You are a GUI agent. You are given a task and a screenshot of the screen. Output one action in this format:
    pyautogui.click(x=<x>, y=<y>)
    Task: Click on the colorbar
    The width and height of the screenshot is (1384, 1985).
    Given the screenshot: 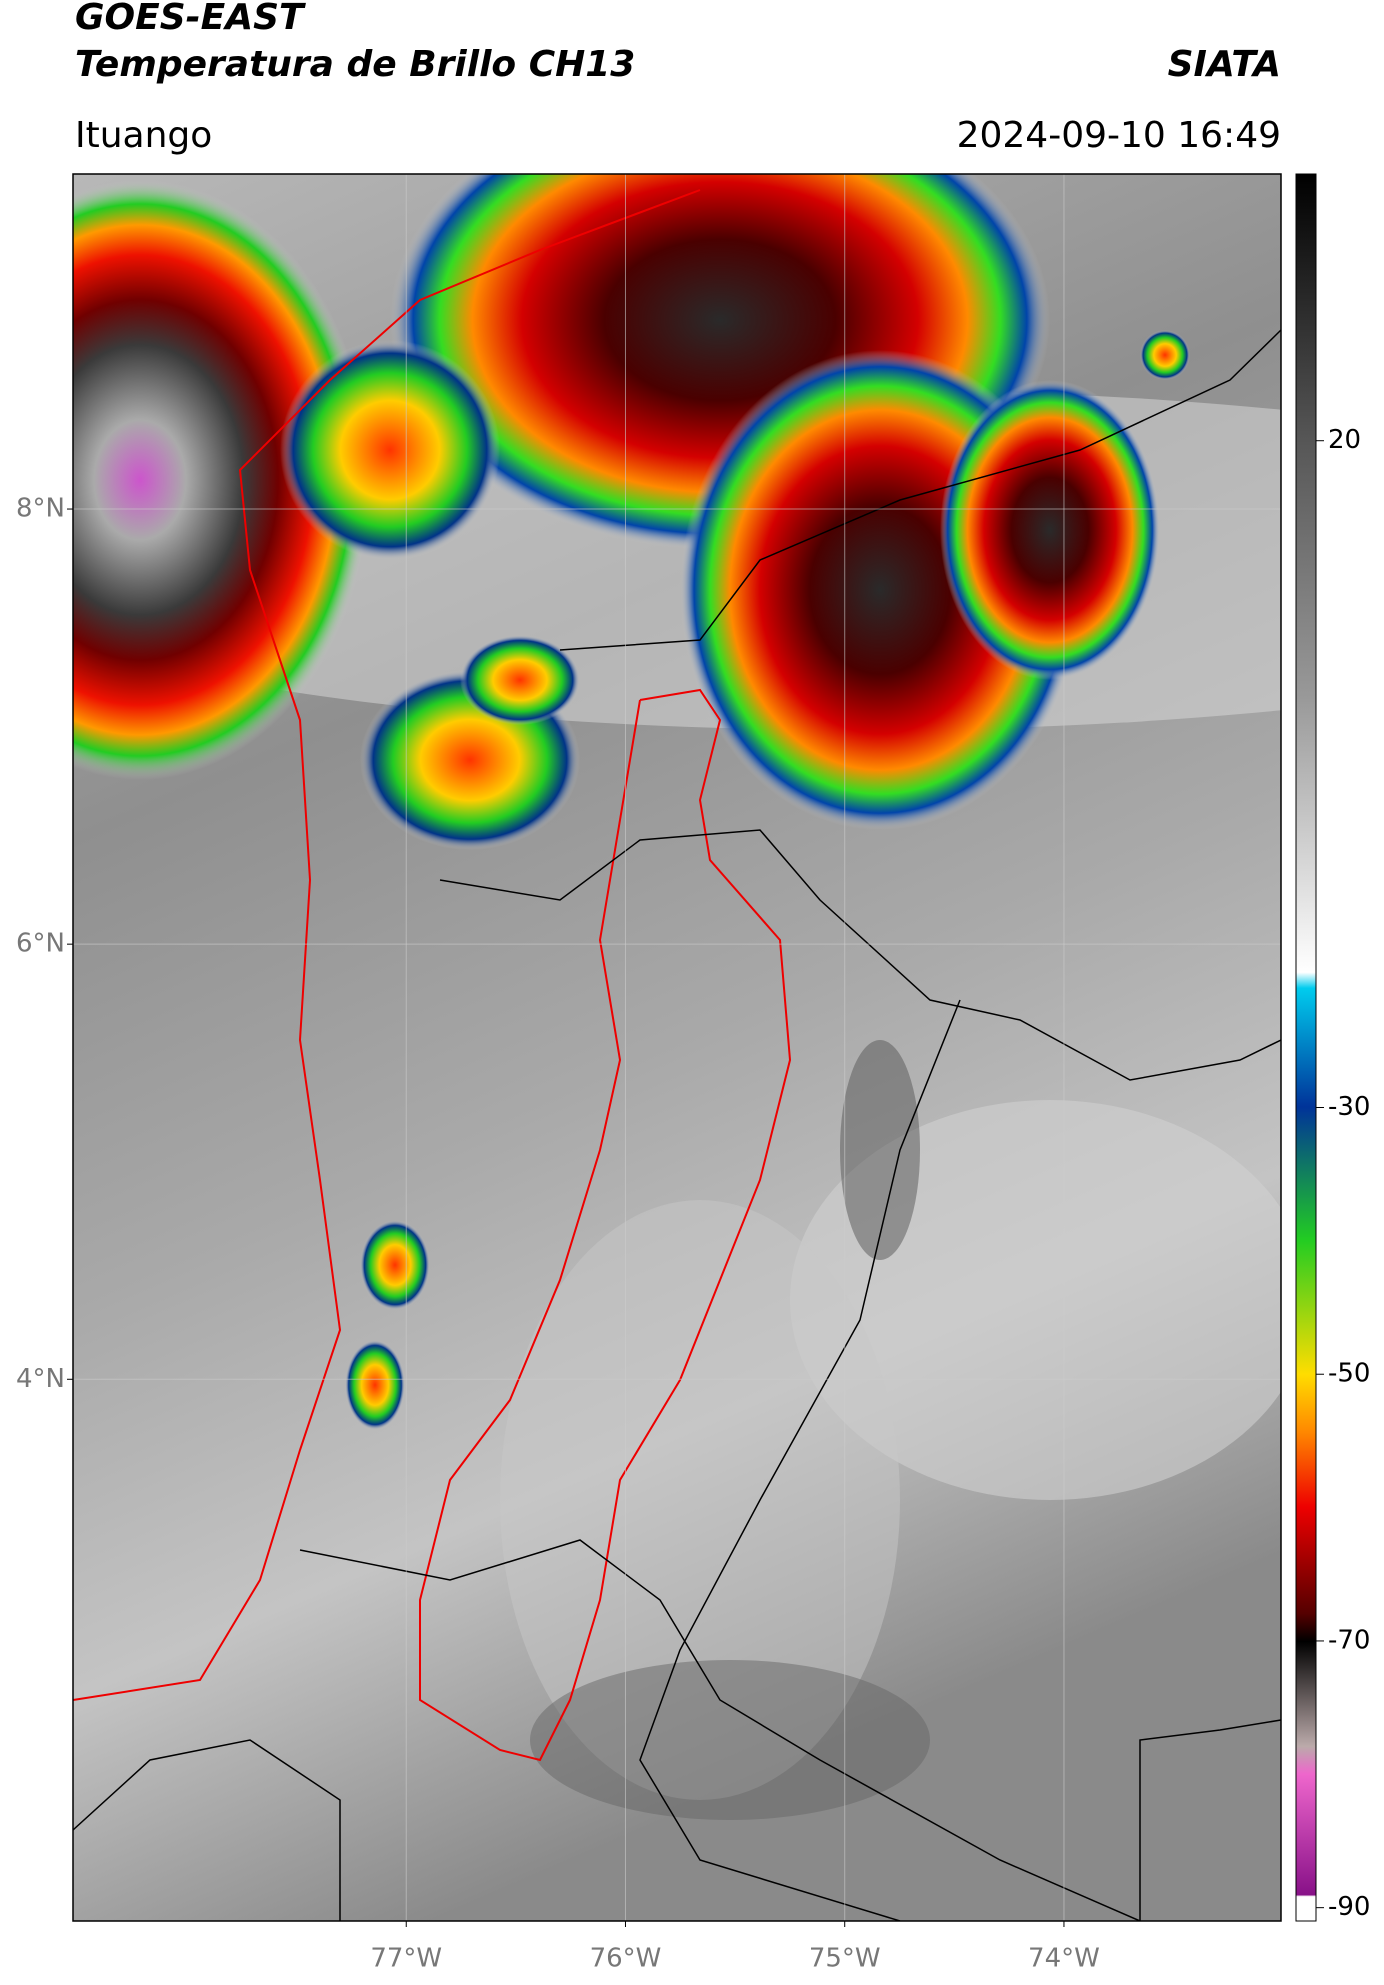 What is the action you would take?
    pyautogui.click(x=1306, y=1047)
    